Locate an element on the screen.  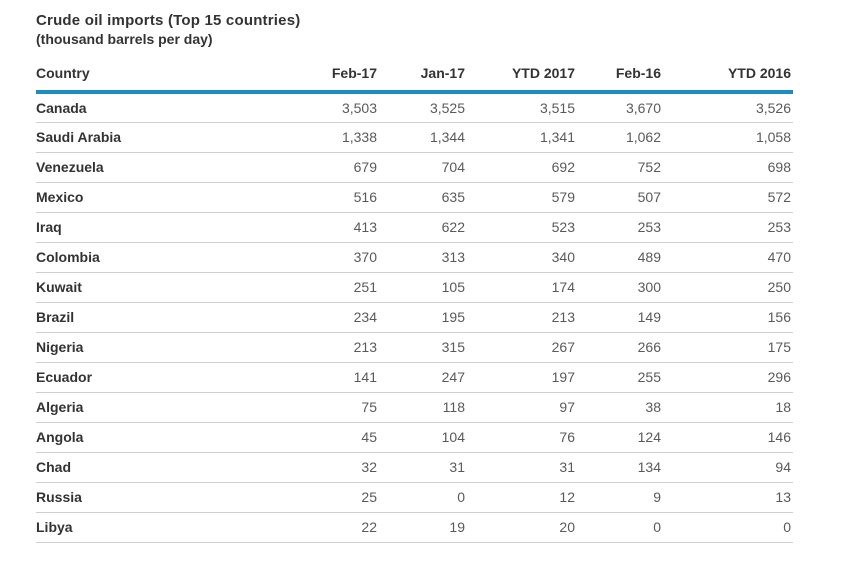
page-subtitle: (thousand barrels per day) is located at coordinates (124, 39).